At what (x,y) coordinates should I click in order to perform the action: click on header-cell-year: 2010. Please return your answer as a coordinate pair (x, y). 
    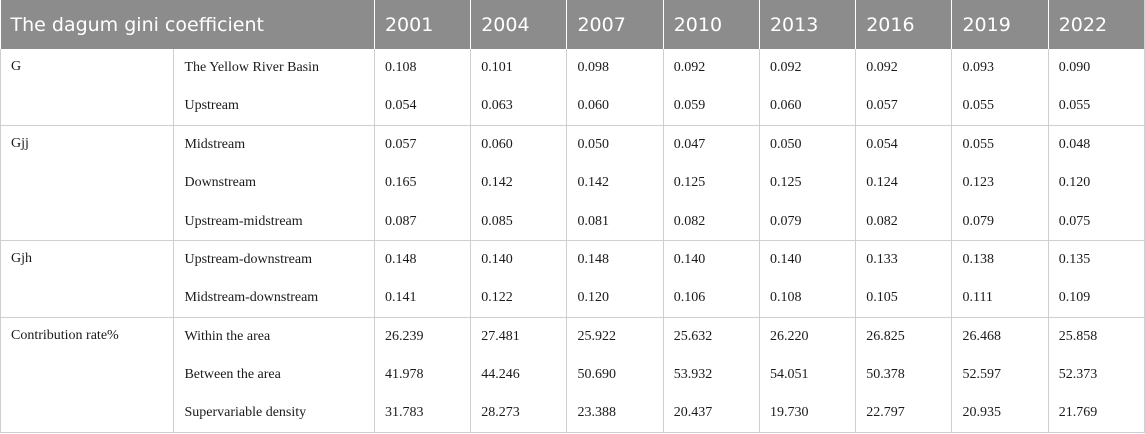
    Looking at the image, I should click on (711, 24).